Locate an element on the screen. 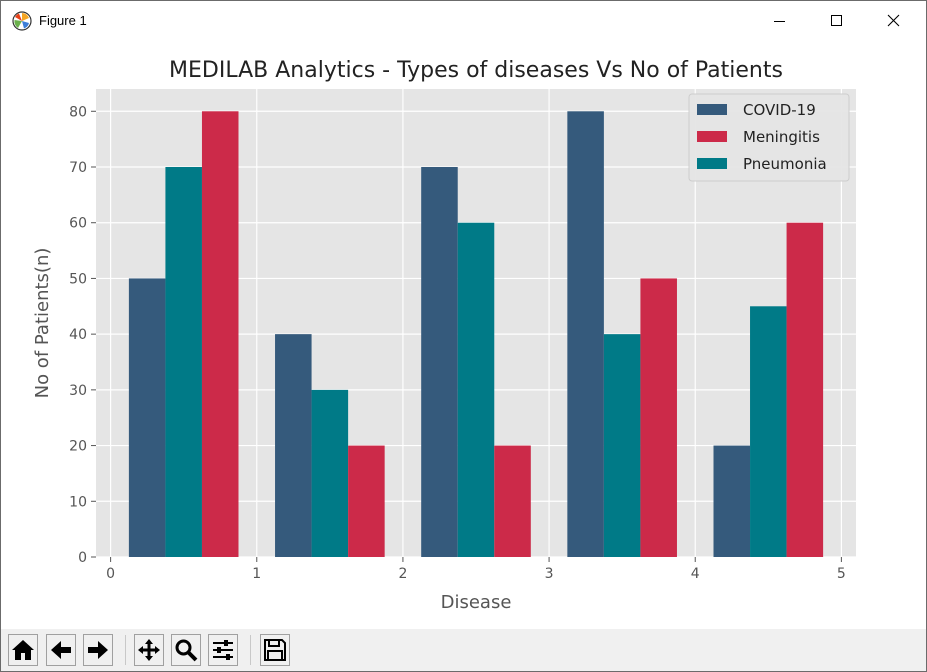 Image resolution: width=927 pixels, height=672 pixels. x-tick-label: 1 is located at coordinates (256, 574).